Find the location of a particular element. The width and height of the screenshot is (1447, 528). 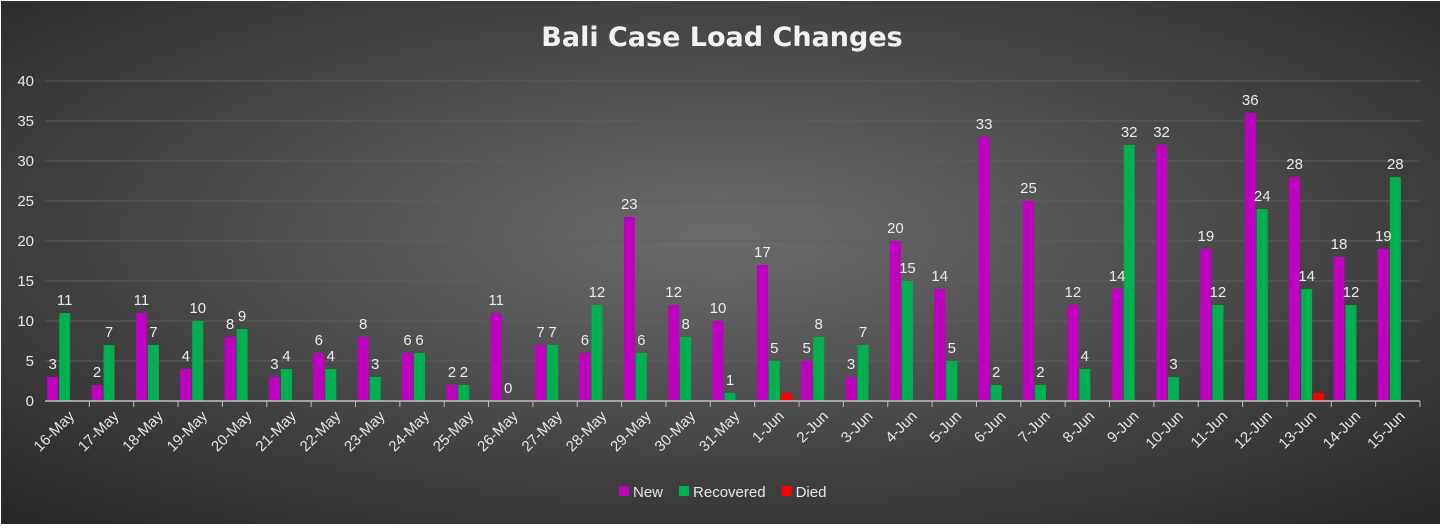

data-label: 24 is located at coordinates (1262, 196).